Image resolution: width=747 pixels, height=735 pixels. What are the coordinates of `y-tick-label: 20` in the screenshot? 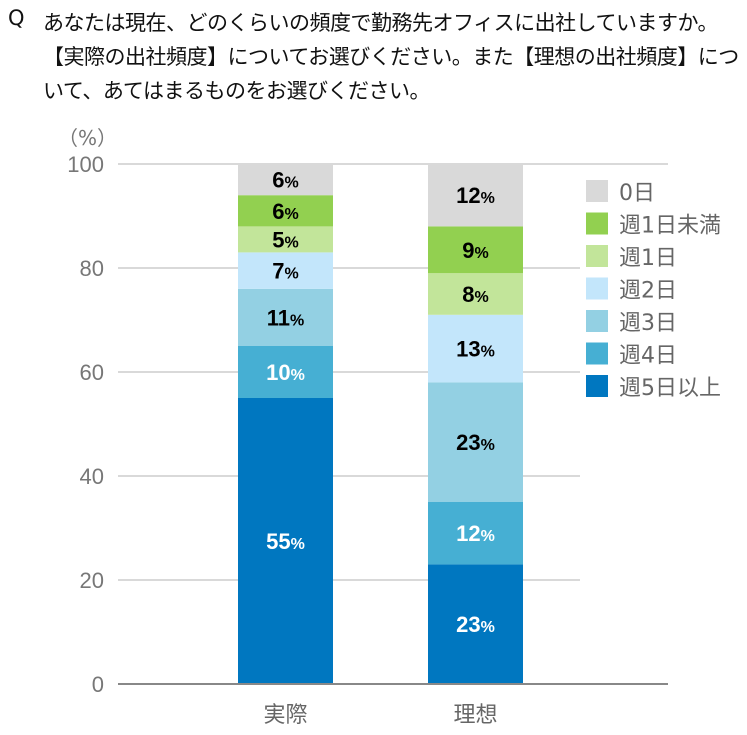 It's located at (92, 580).